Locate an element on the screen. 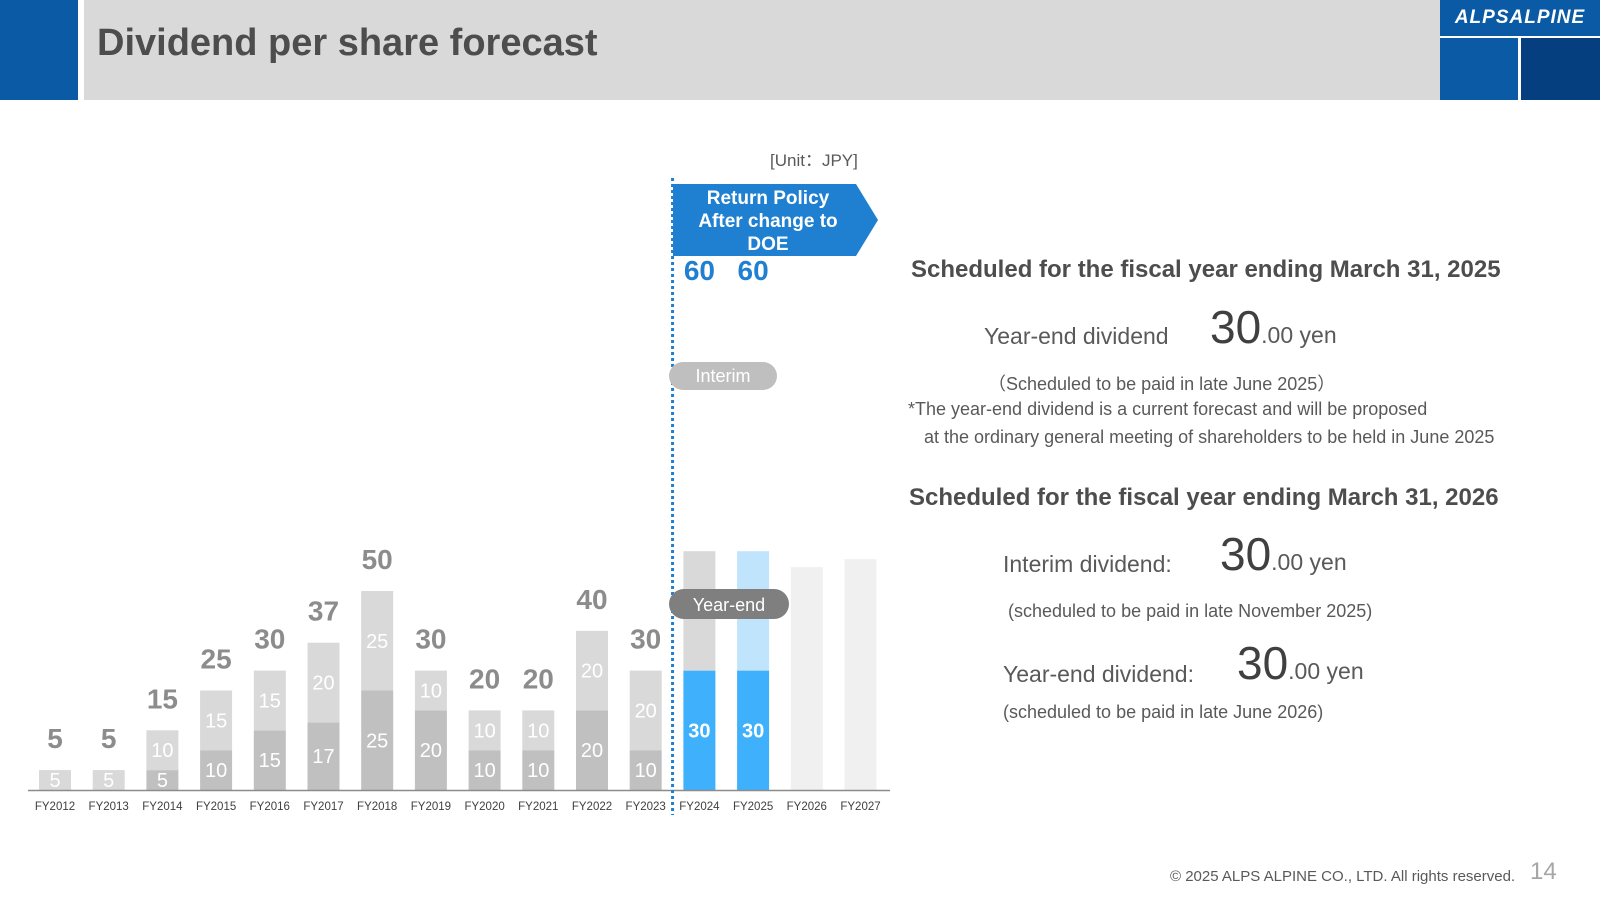 The width and height of the screenshot is (1600, 900). data-label-interim-fy2016: 15 is located at coordinates (270, 701).